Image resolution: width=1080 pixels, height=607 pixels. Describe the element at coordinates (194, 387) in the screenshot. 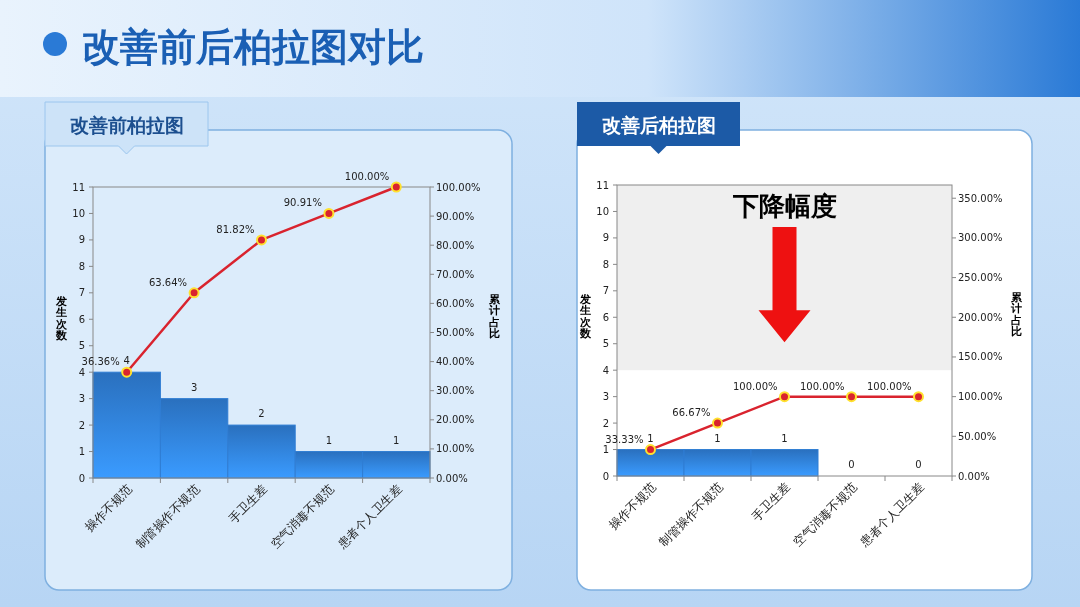

I see `data-label: 3` at that location.